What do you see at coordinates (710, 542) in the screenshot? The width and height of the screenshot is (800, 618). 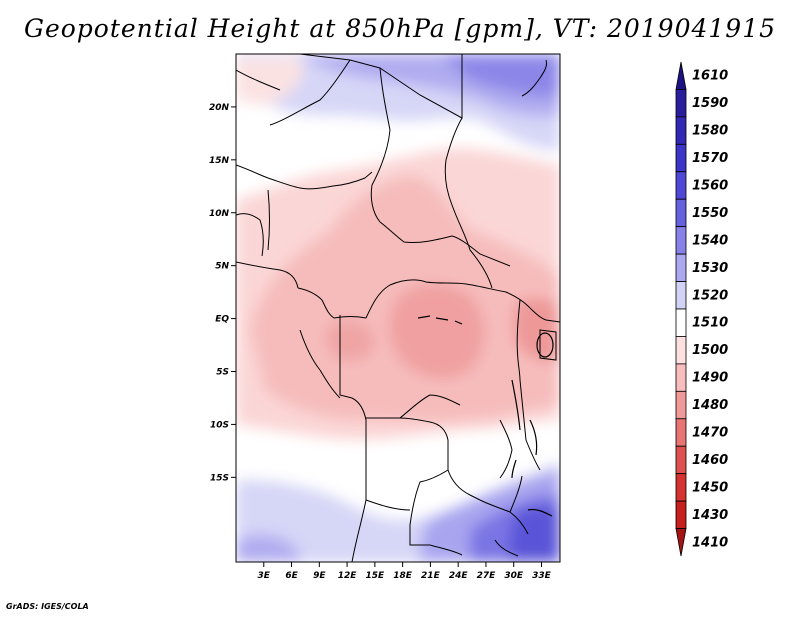 I see `colorbar-label: 1410` at bounding box center [710, 542].